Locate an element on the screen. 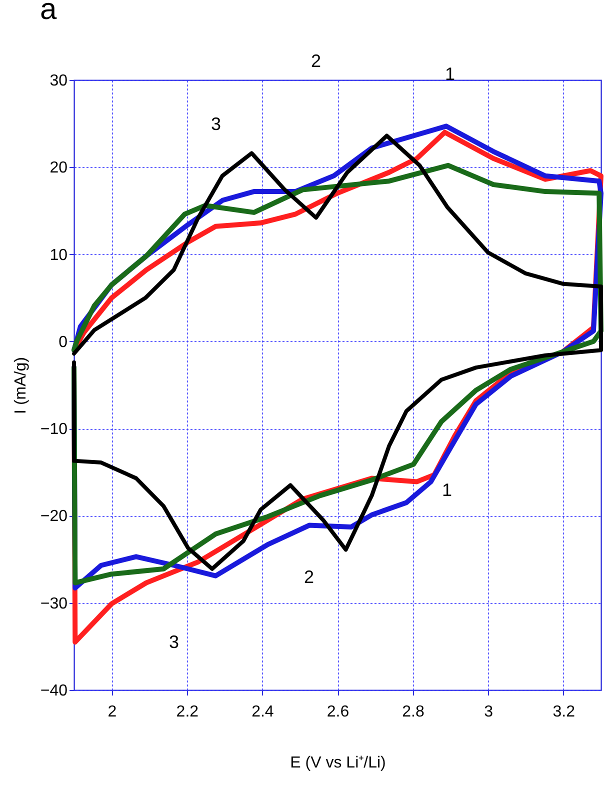 The width and height of the screenshot is (606, 785). x-tick-label: 2.8 is located at coordinates (413, 712).